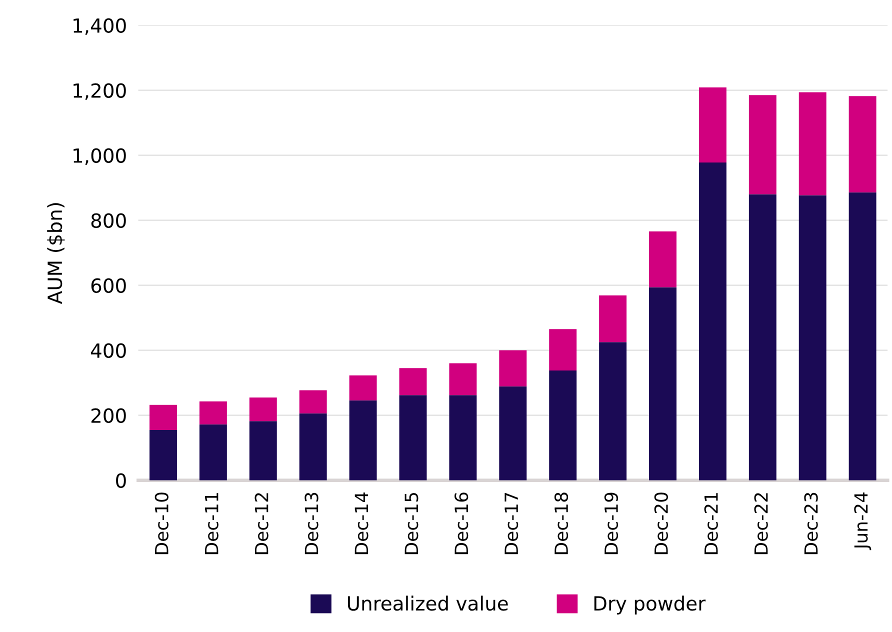 This screenshot has width=892, height=632. I want to click on y-tick-label: 800, so click(108, 220).